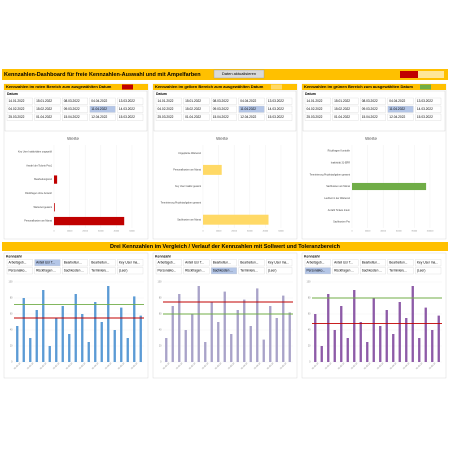  I want to click on date-label: 01.04.2022, so click(193, 117).